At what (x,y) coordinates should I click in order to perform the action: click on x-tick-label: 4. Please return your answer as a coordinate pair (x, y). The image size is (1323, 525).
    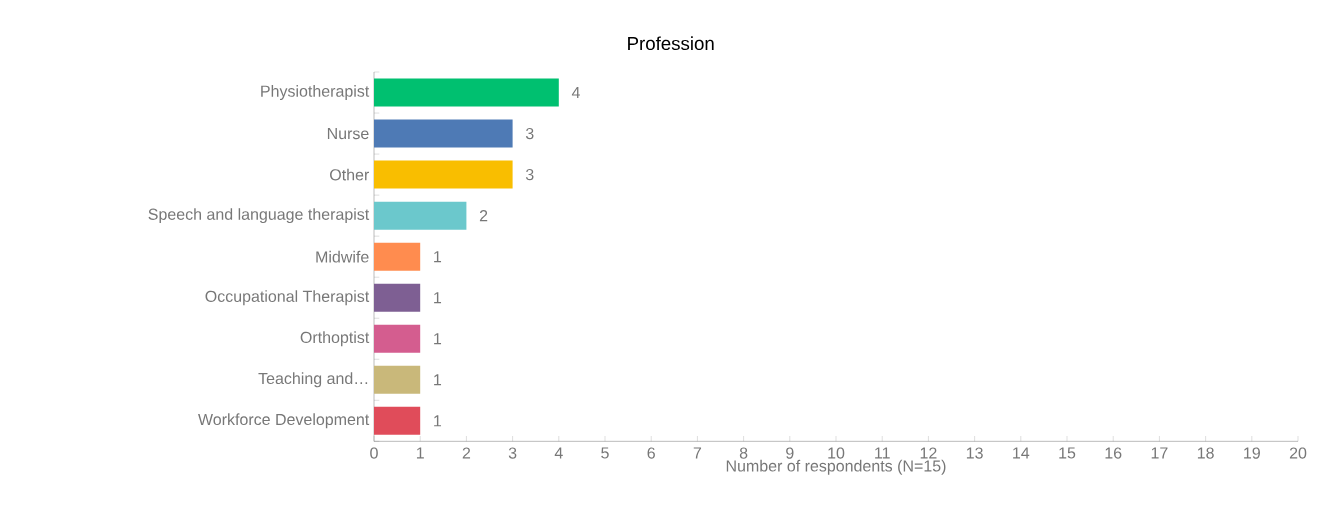
    Looking at the image, I should click on (558, 453).